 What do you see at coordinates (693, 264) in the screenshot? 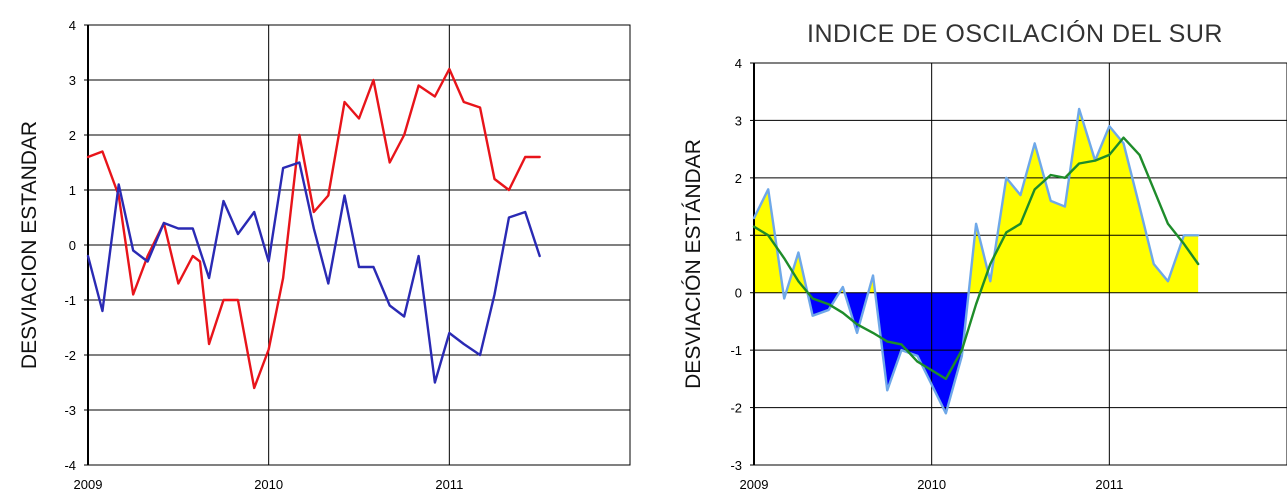
I see `y-axis-label: DESVIACIÓN ESTÁNDAR` at bounding box center [693, 264].